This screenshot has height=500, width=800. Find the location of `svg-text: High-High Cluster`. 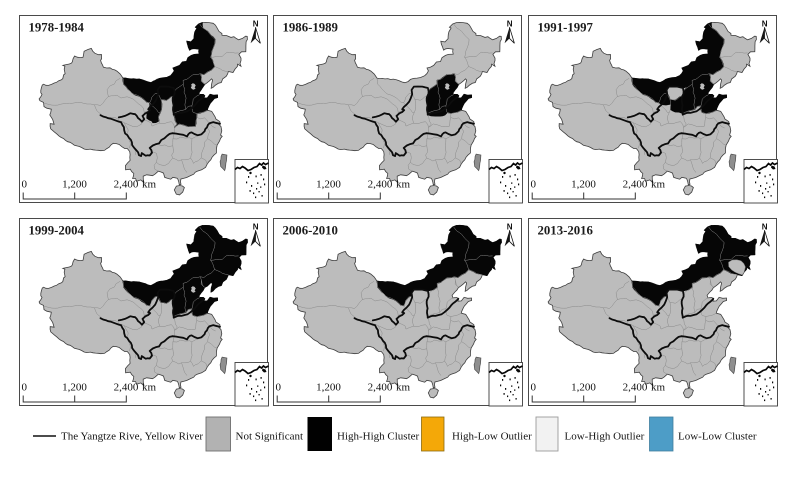

svg-text: High-High Cluster is located at coordinates (378, 437).